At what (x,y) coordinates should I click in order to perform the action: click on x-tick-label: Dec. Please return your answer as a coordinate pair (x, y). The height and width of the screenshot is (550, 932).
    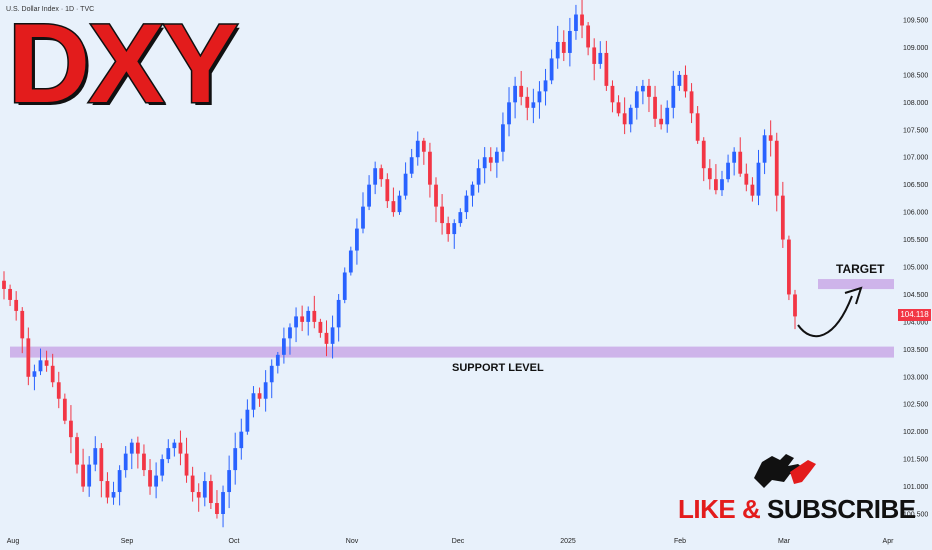
    Looking at the image, I should click on (458, 541).